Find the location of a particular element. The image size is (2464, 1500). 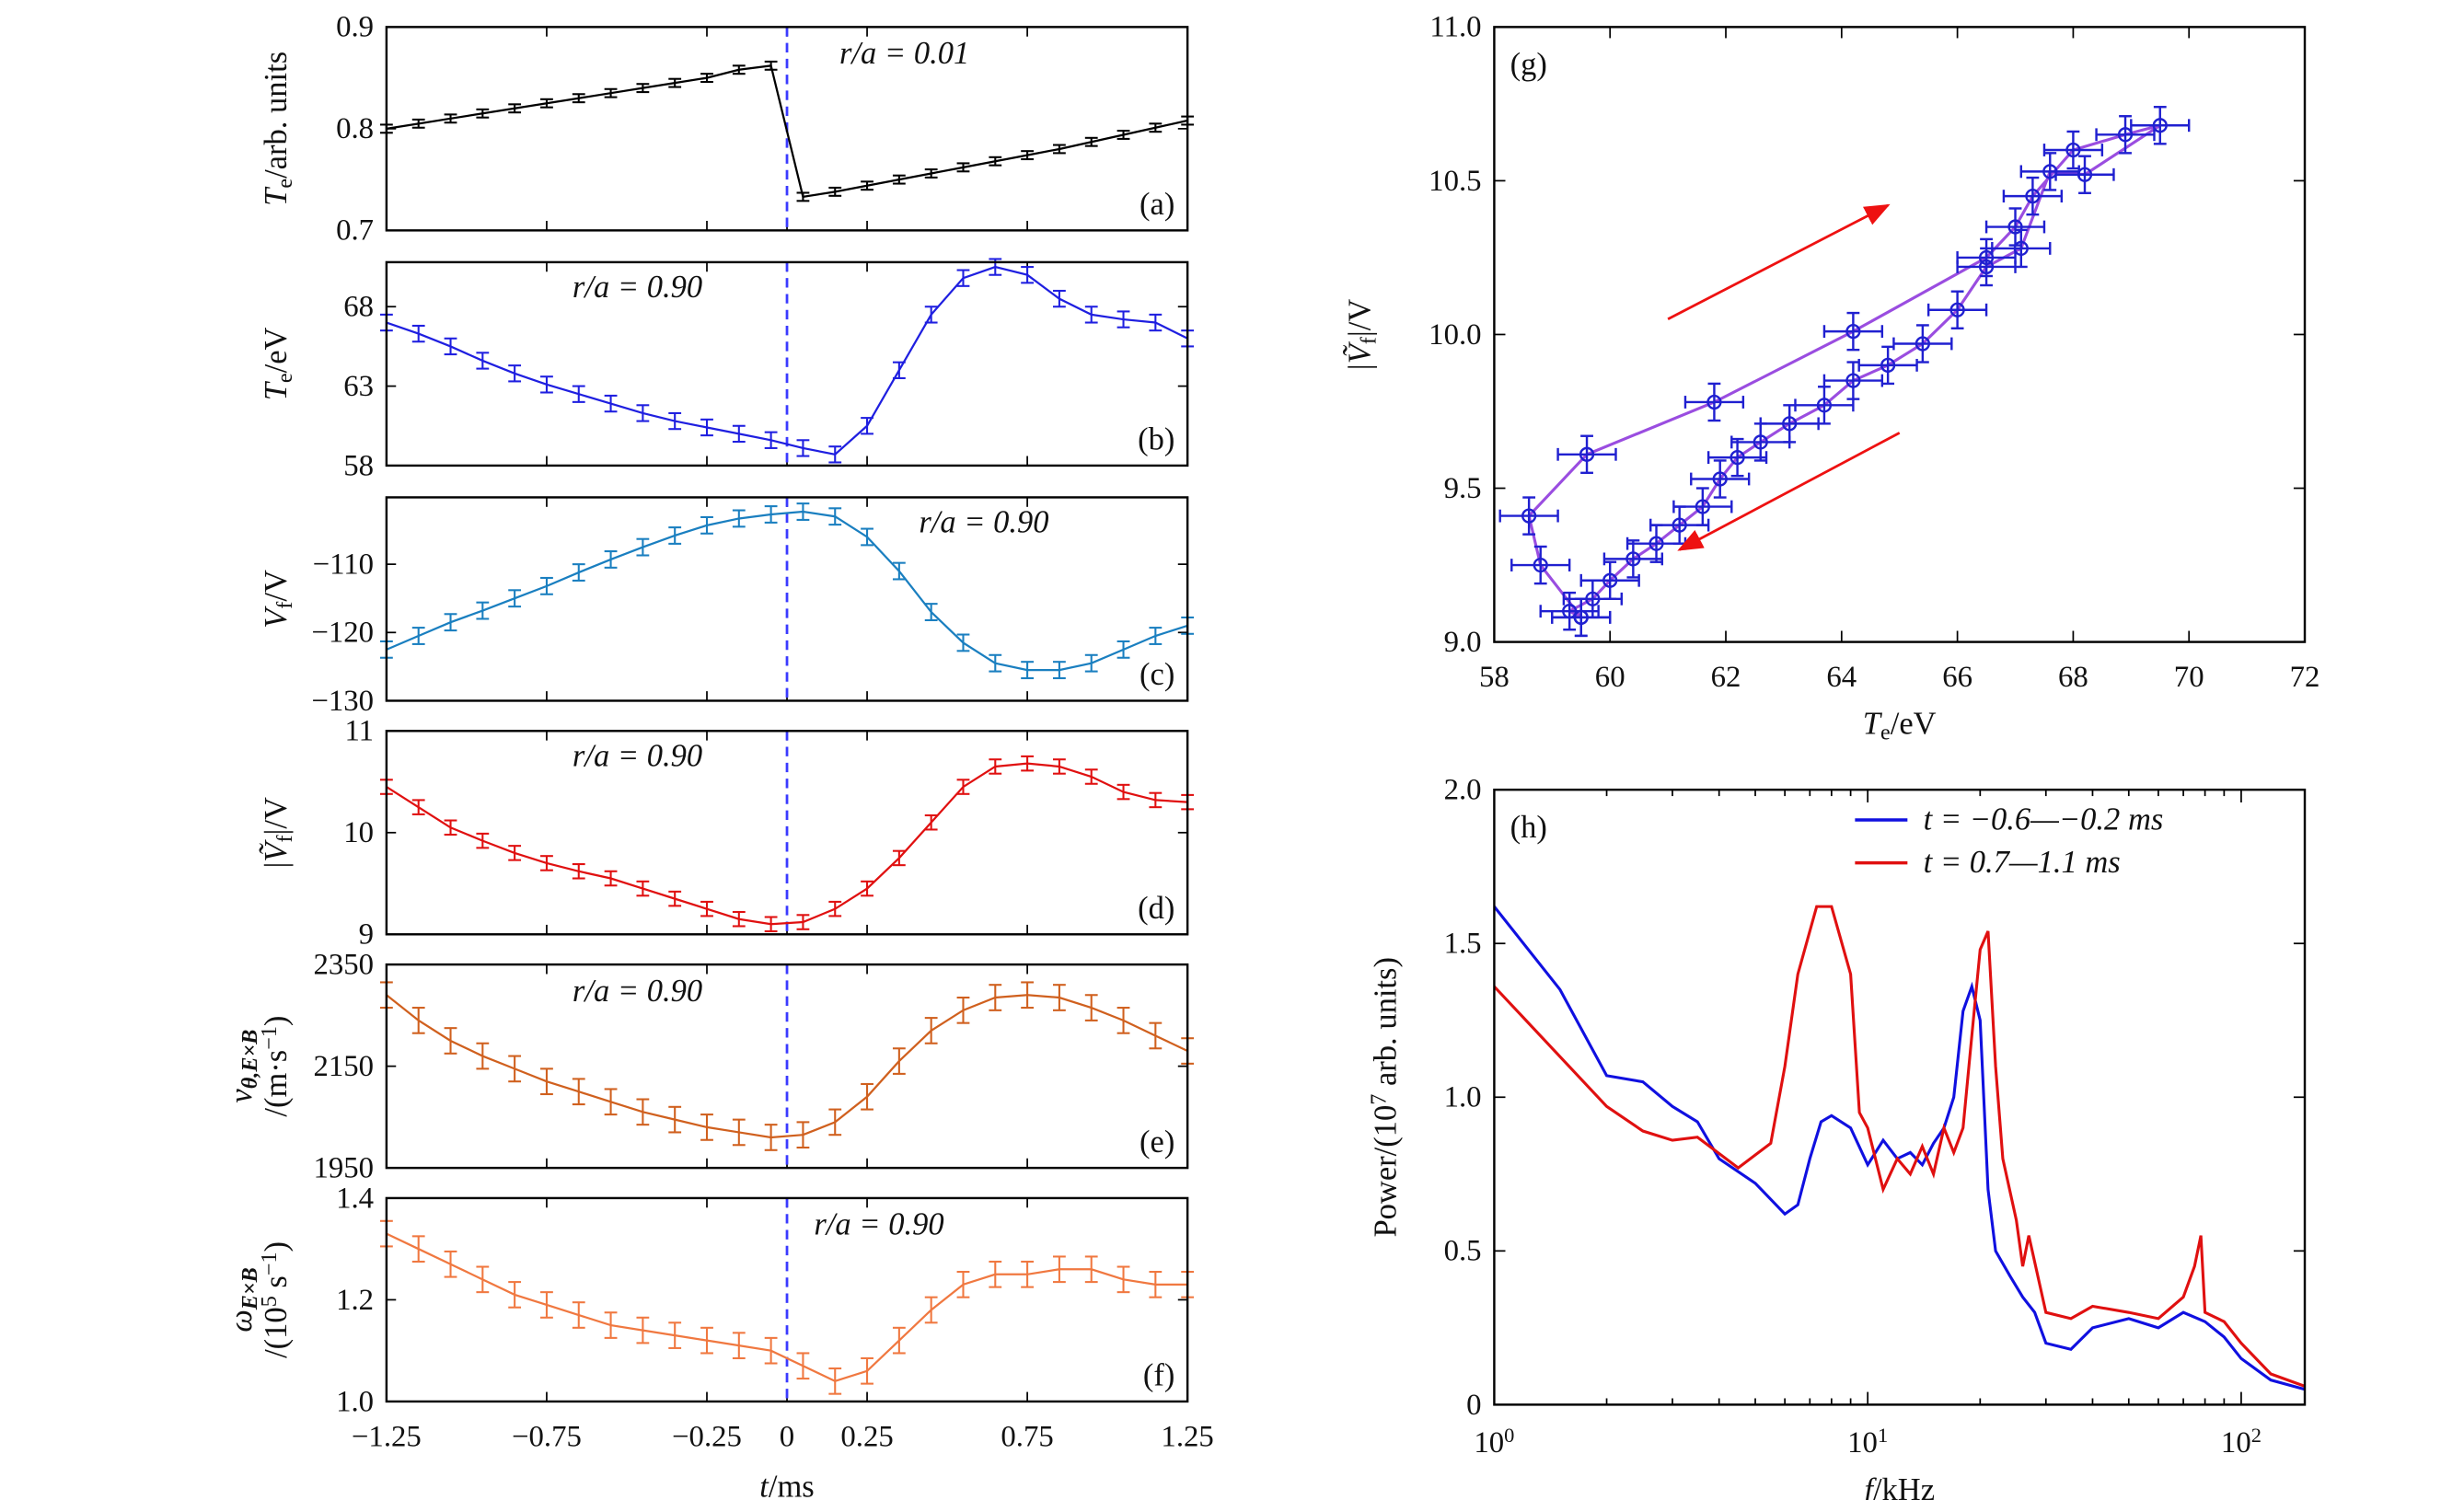

y-axis-label: Vf/V is located at coordinates (278, 599).